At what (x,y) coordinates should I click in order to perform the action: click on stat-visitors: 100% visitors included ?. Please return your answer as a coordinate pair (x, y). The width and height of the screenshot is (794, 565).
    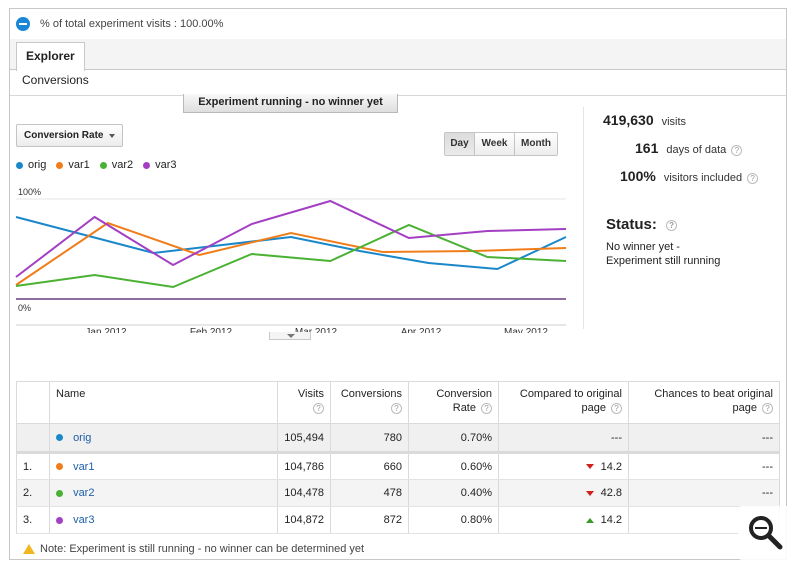
    Looking at the image, I should click on (689, 176).